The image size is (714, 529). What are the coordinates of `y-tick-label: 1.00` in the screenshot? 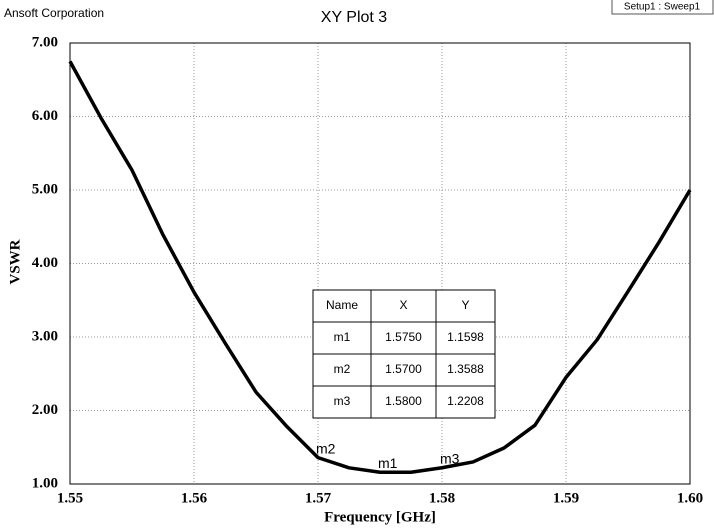 It's located at (45, 483).